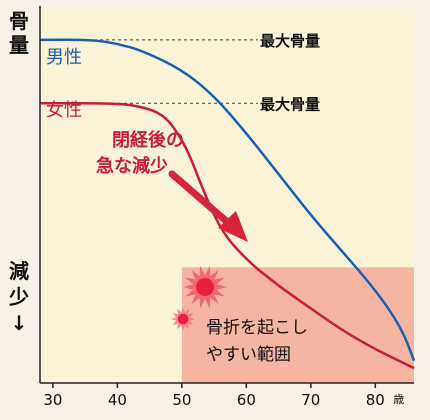 Image resolution: width=430 pixels, height=420 pixels. I want to click on annotation-fracture-line-2: やすい範囲, so click(248, 355).